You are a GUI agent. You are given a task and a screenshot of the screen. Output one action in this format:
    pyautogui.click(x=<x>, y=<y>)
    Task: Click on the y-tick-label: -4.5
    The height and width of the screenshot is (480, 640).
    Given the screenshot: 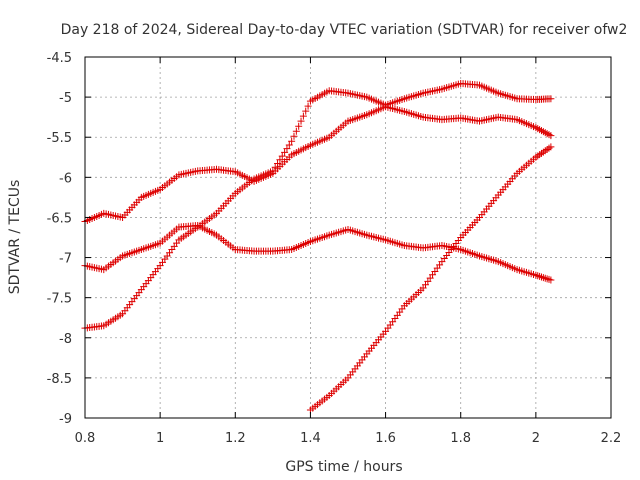 What is the action you would take?
    pyautogui.click(x=59, y=58)
    